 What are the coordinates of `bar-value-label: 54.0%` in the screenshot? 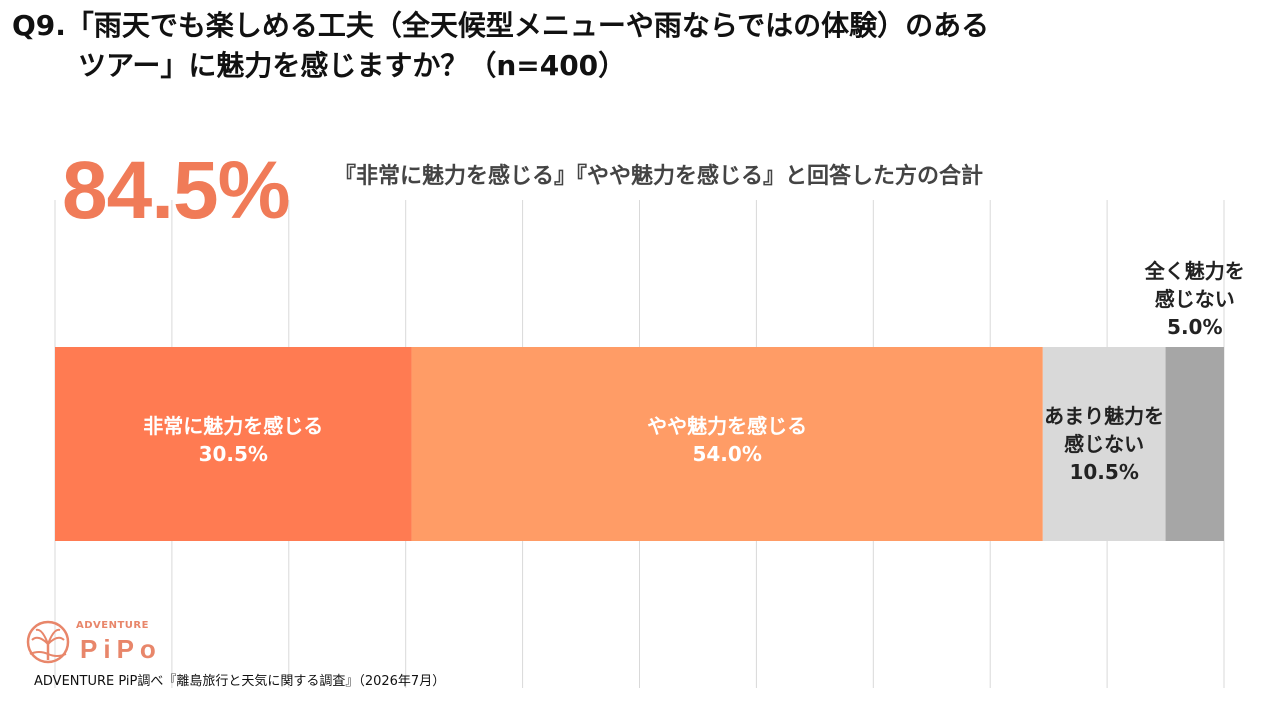 It's located at (727, 454).